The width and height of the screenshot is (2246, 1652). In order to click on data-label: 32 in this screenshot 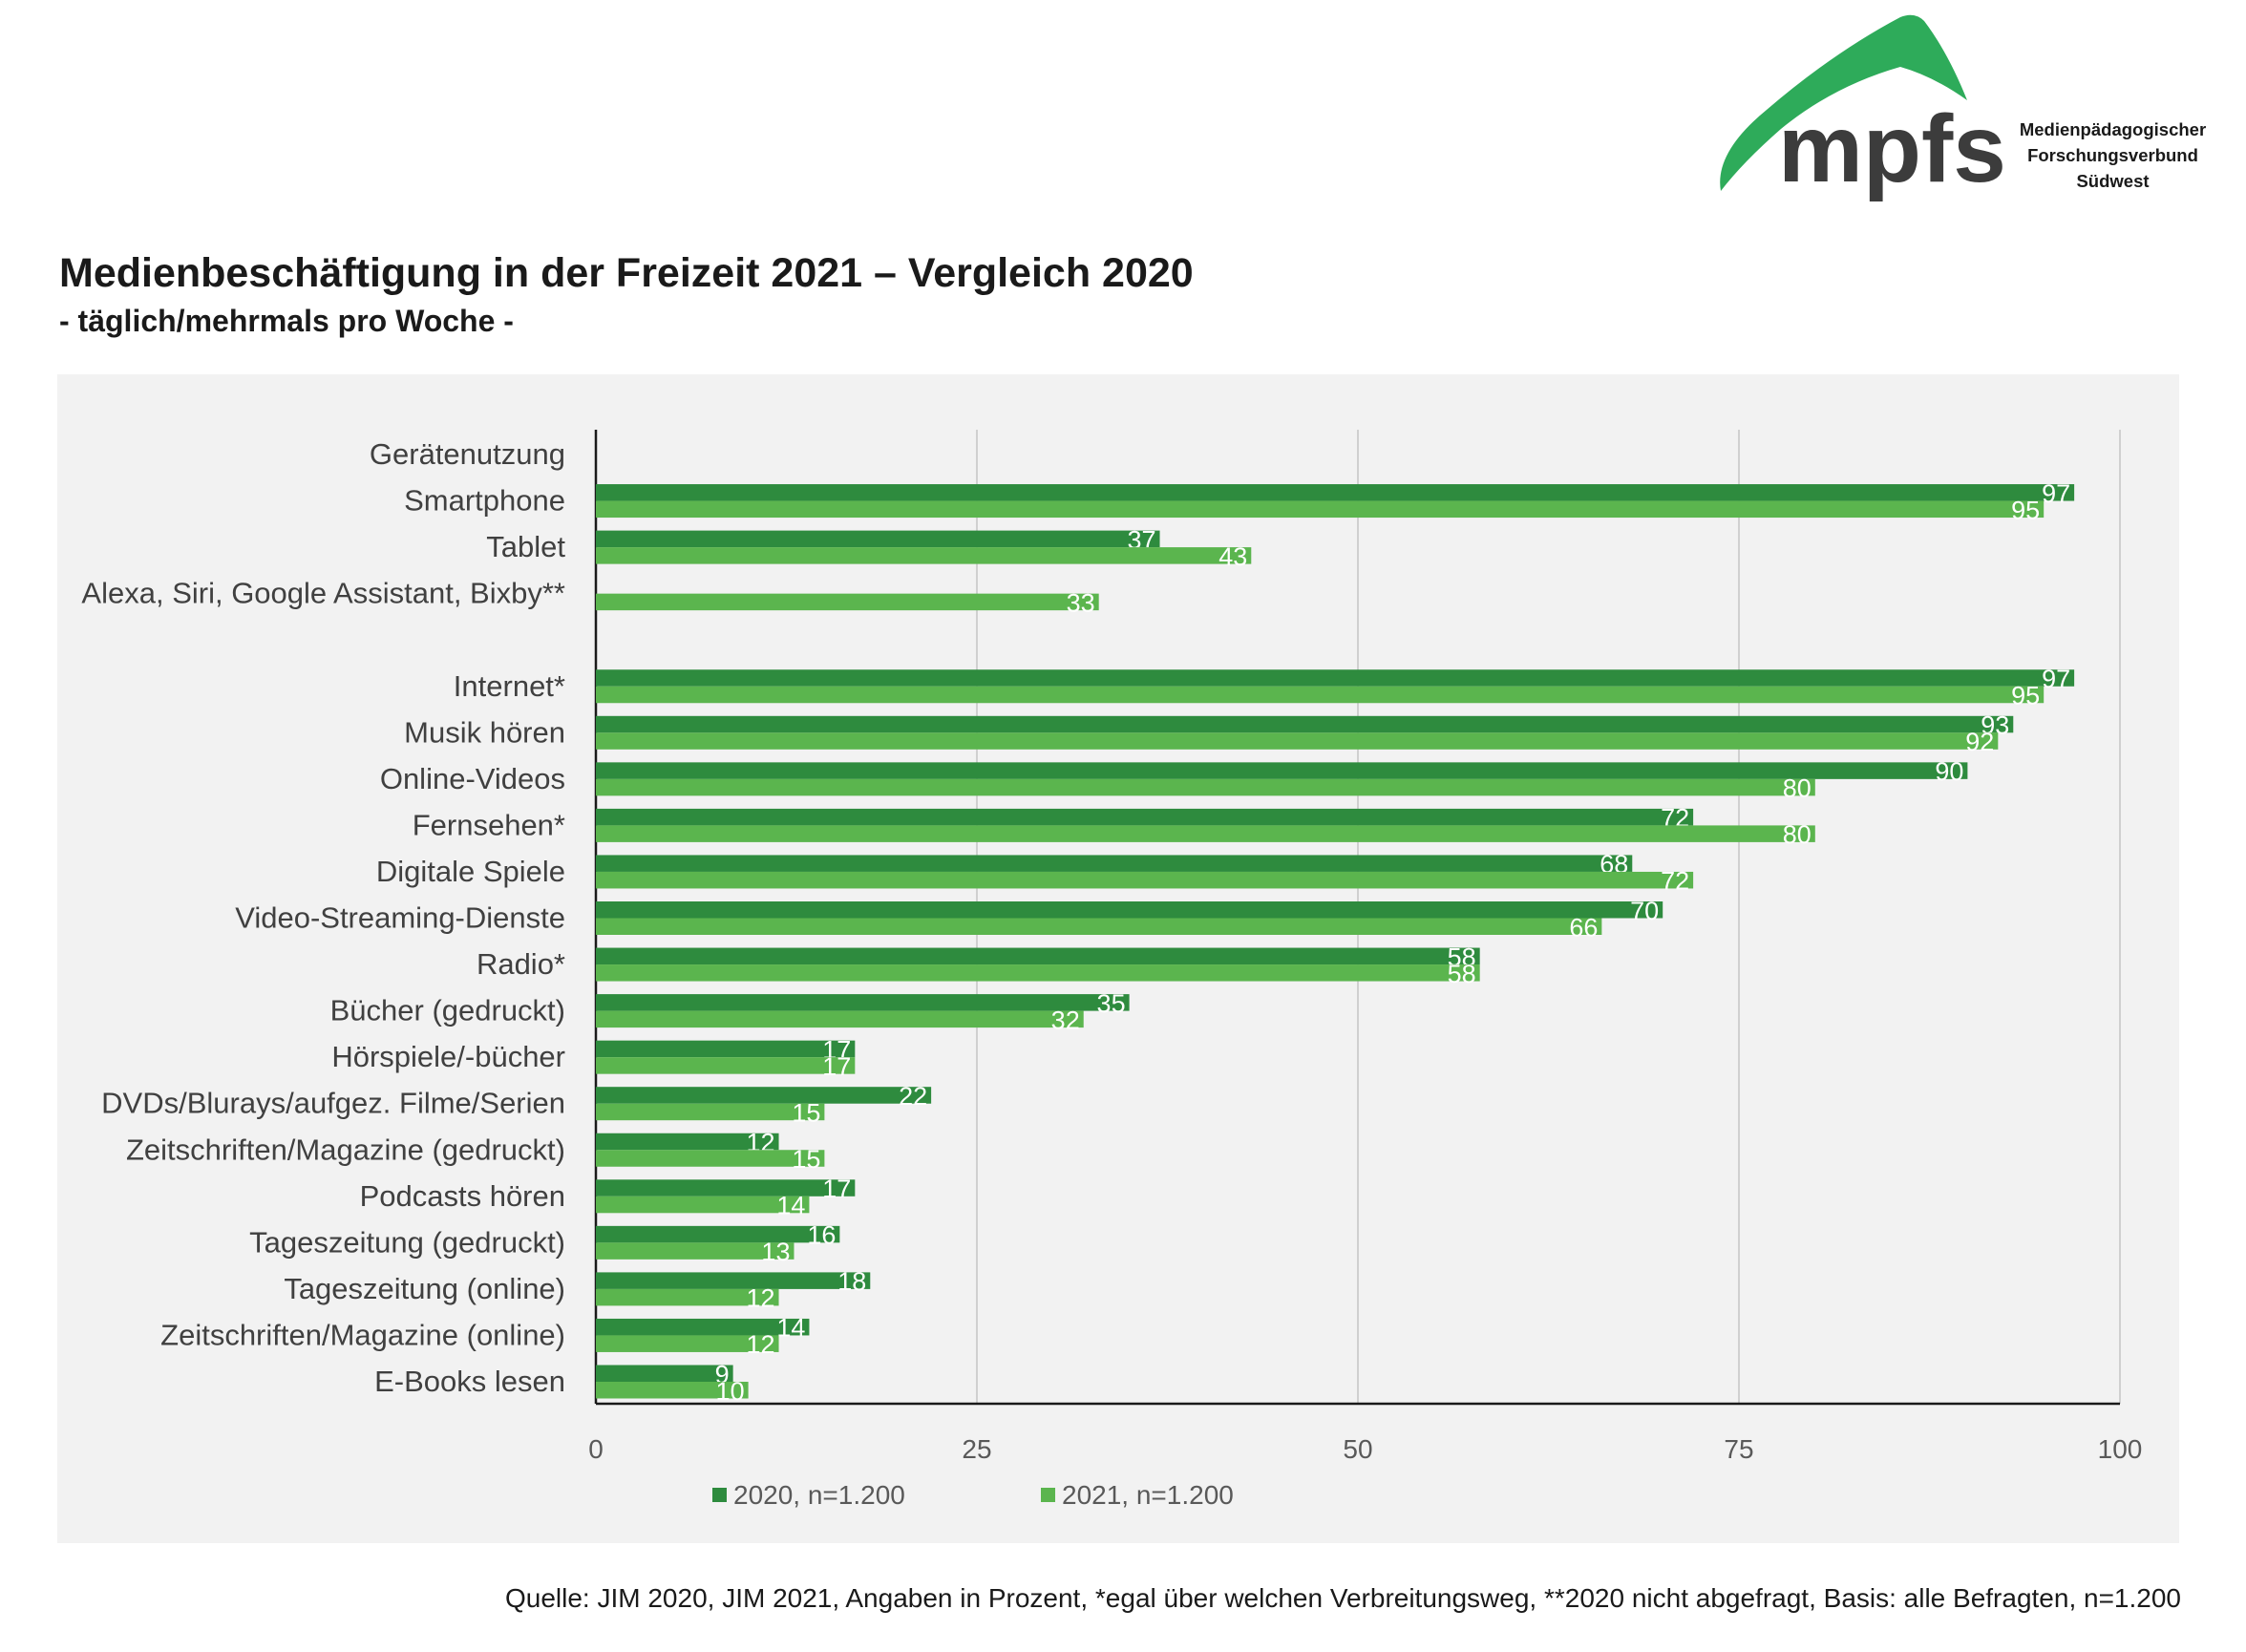, I will do `click(1065, 1020)`.